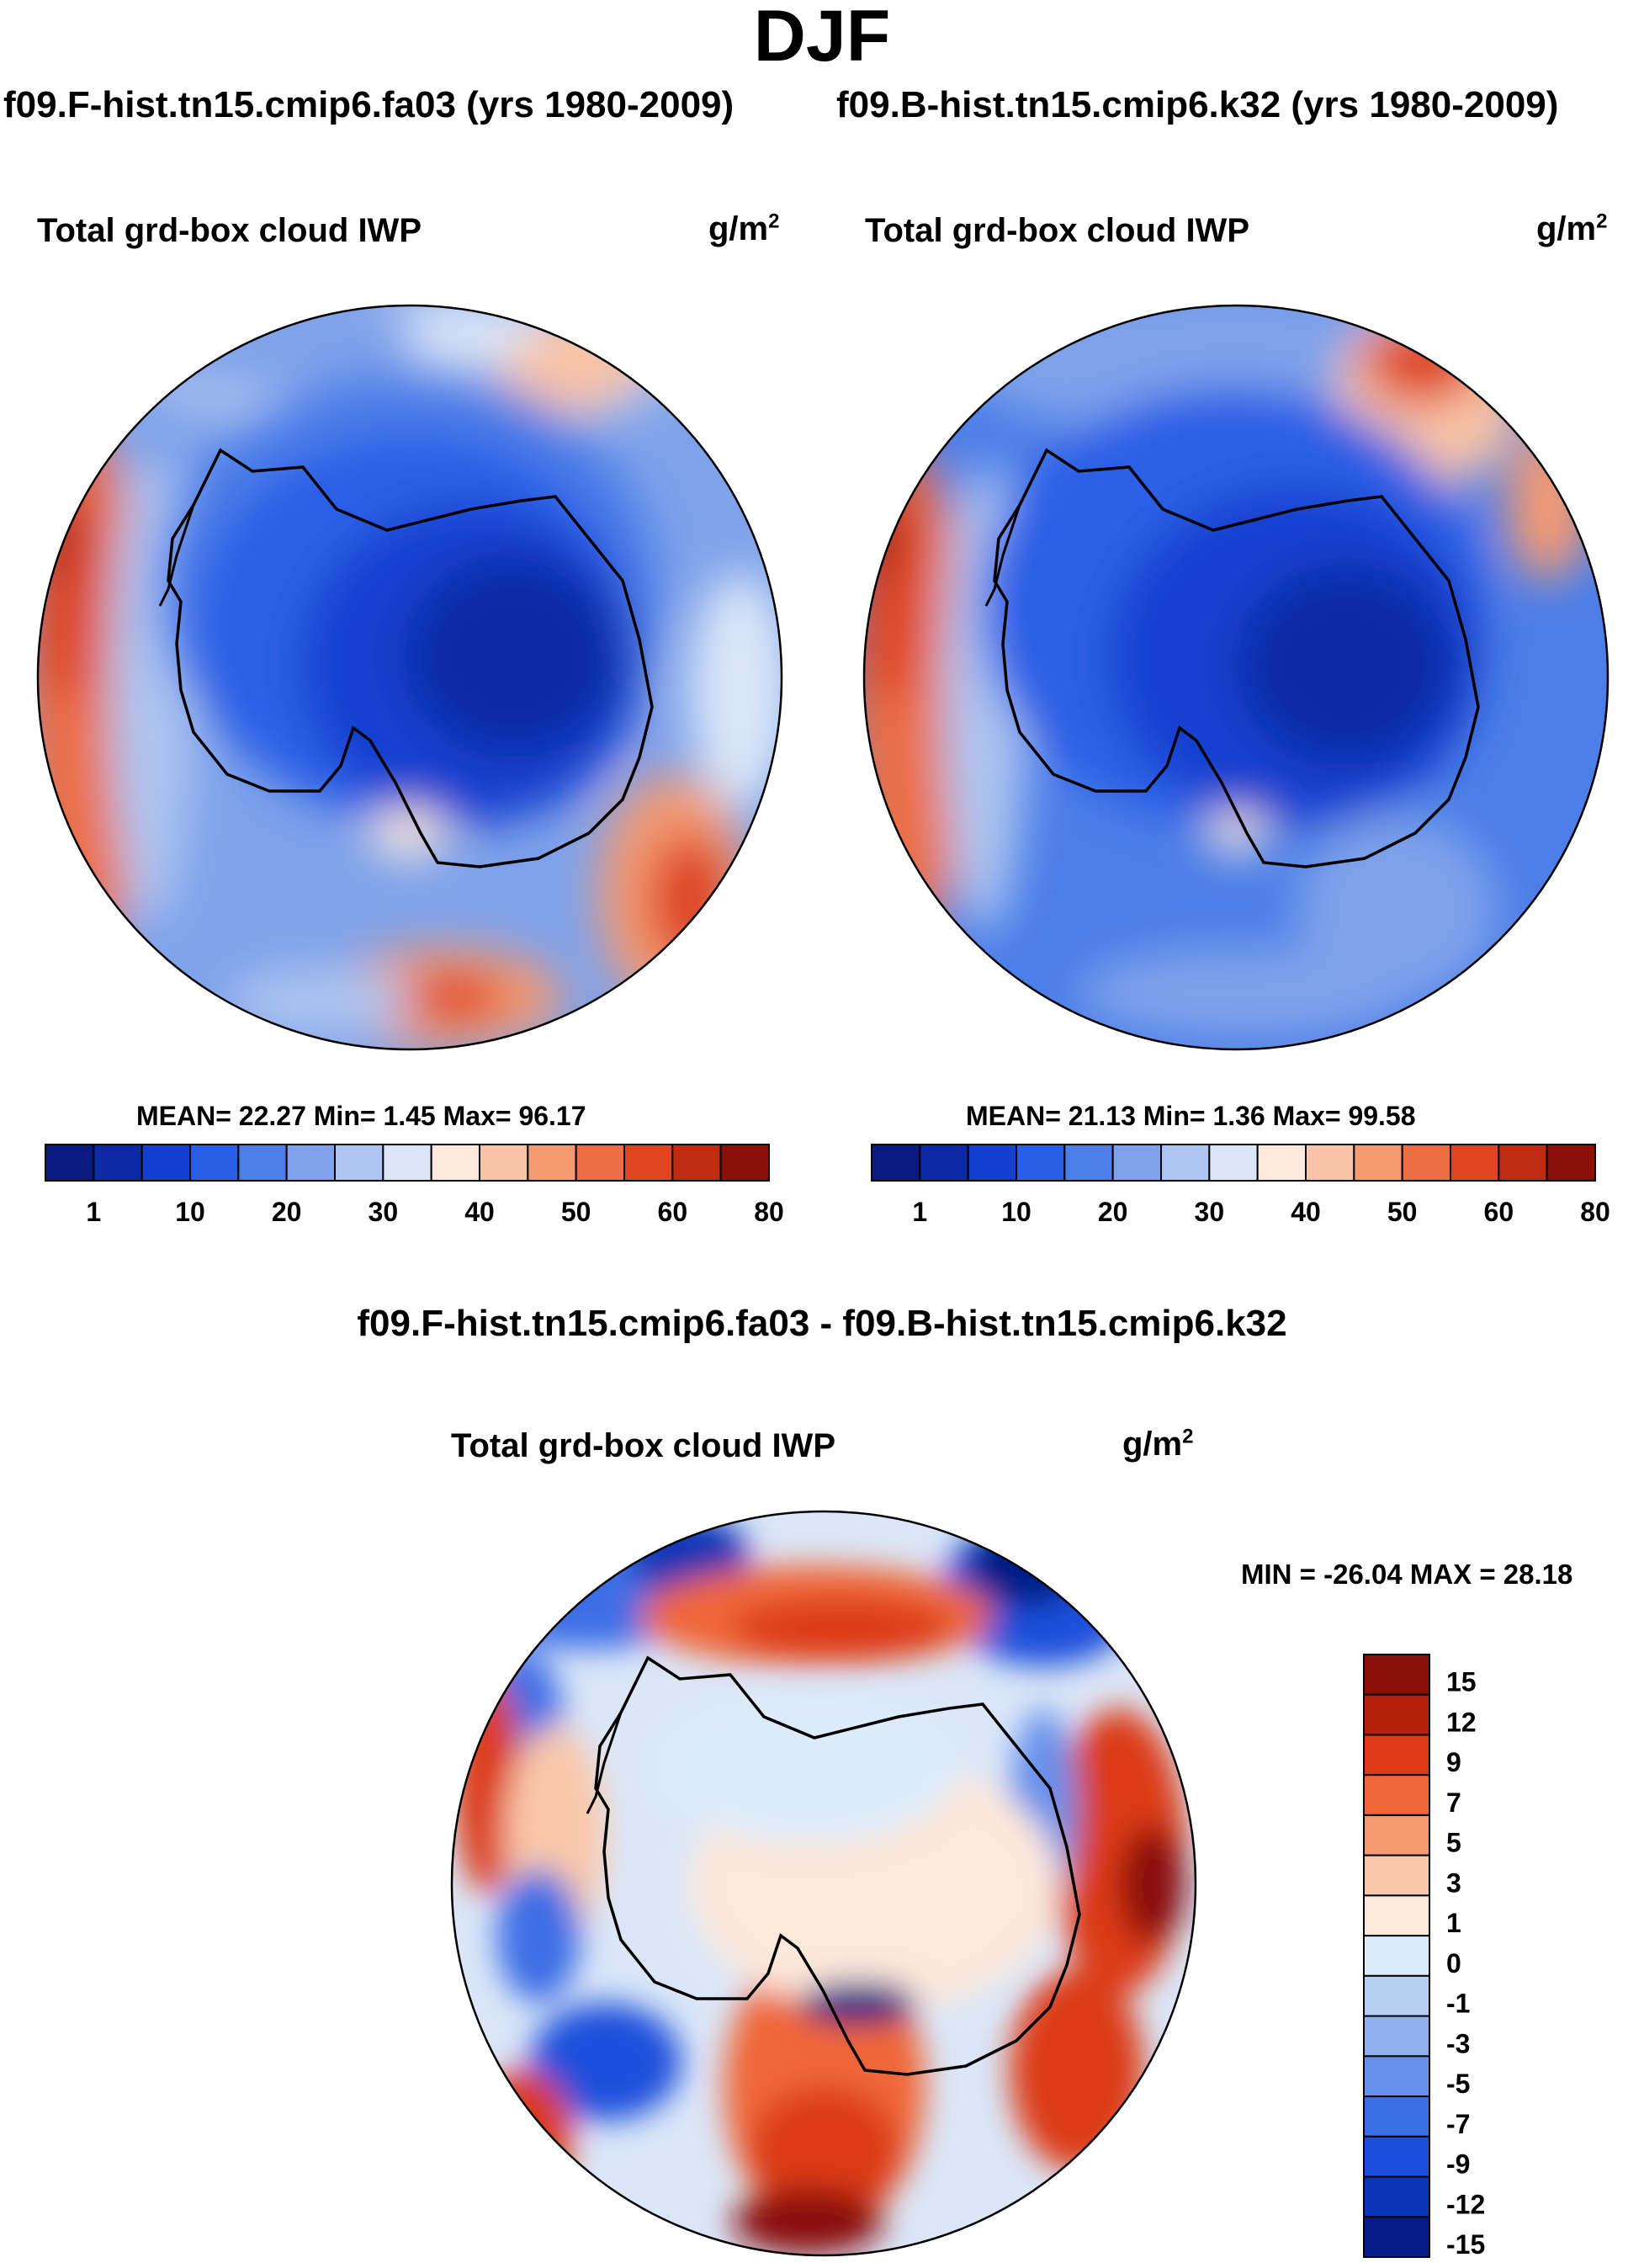 Image resolution: width=1644 pixels, height=2268 pixels. I want to click on panel2-colorbar-label: 50, so click(1402, 1212).